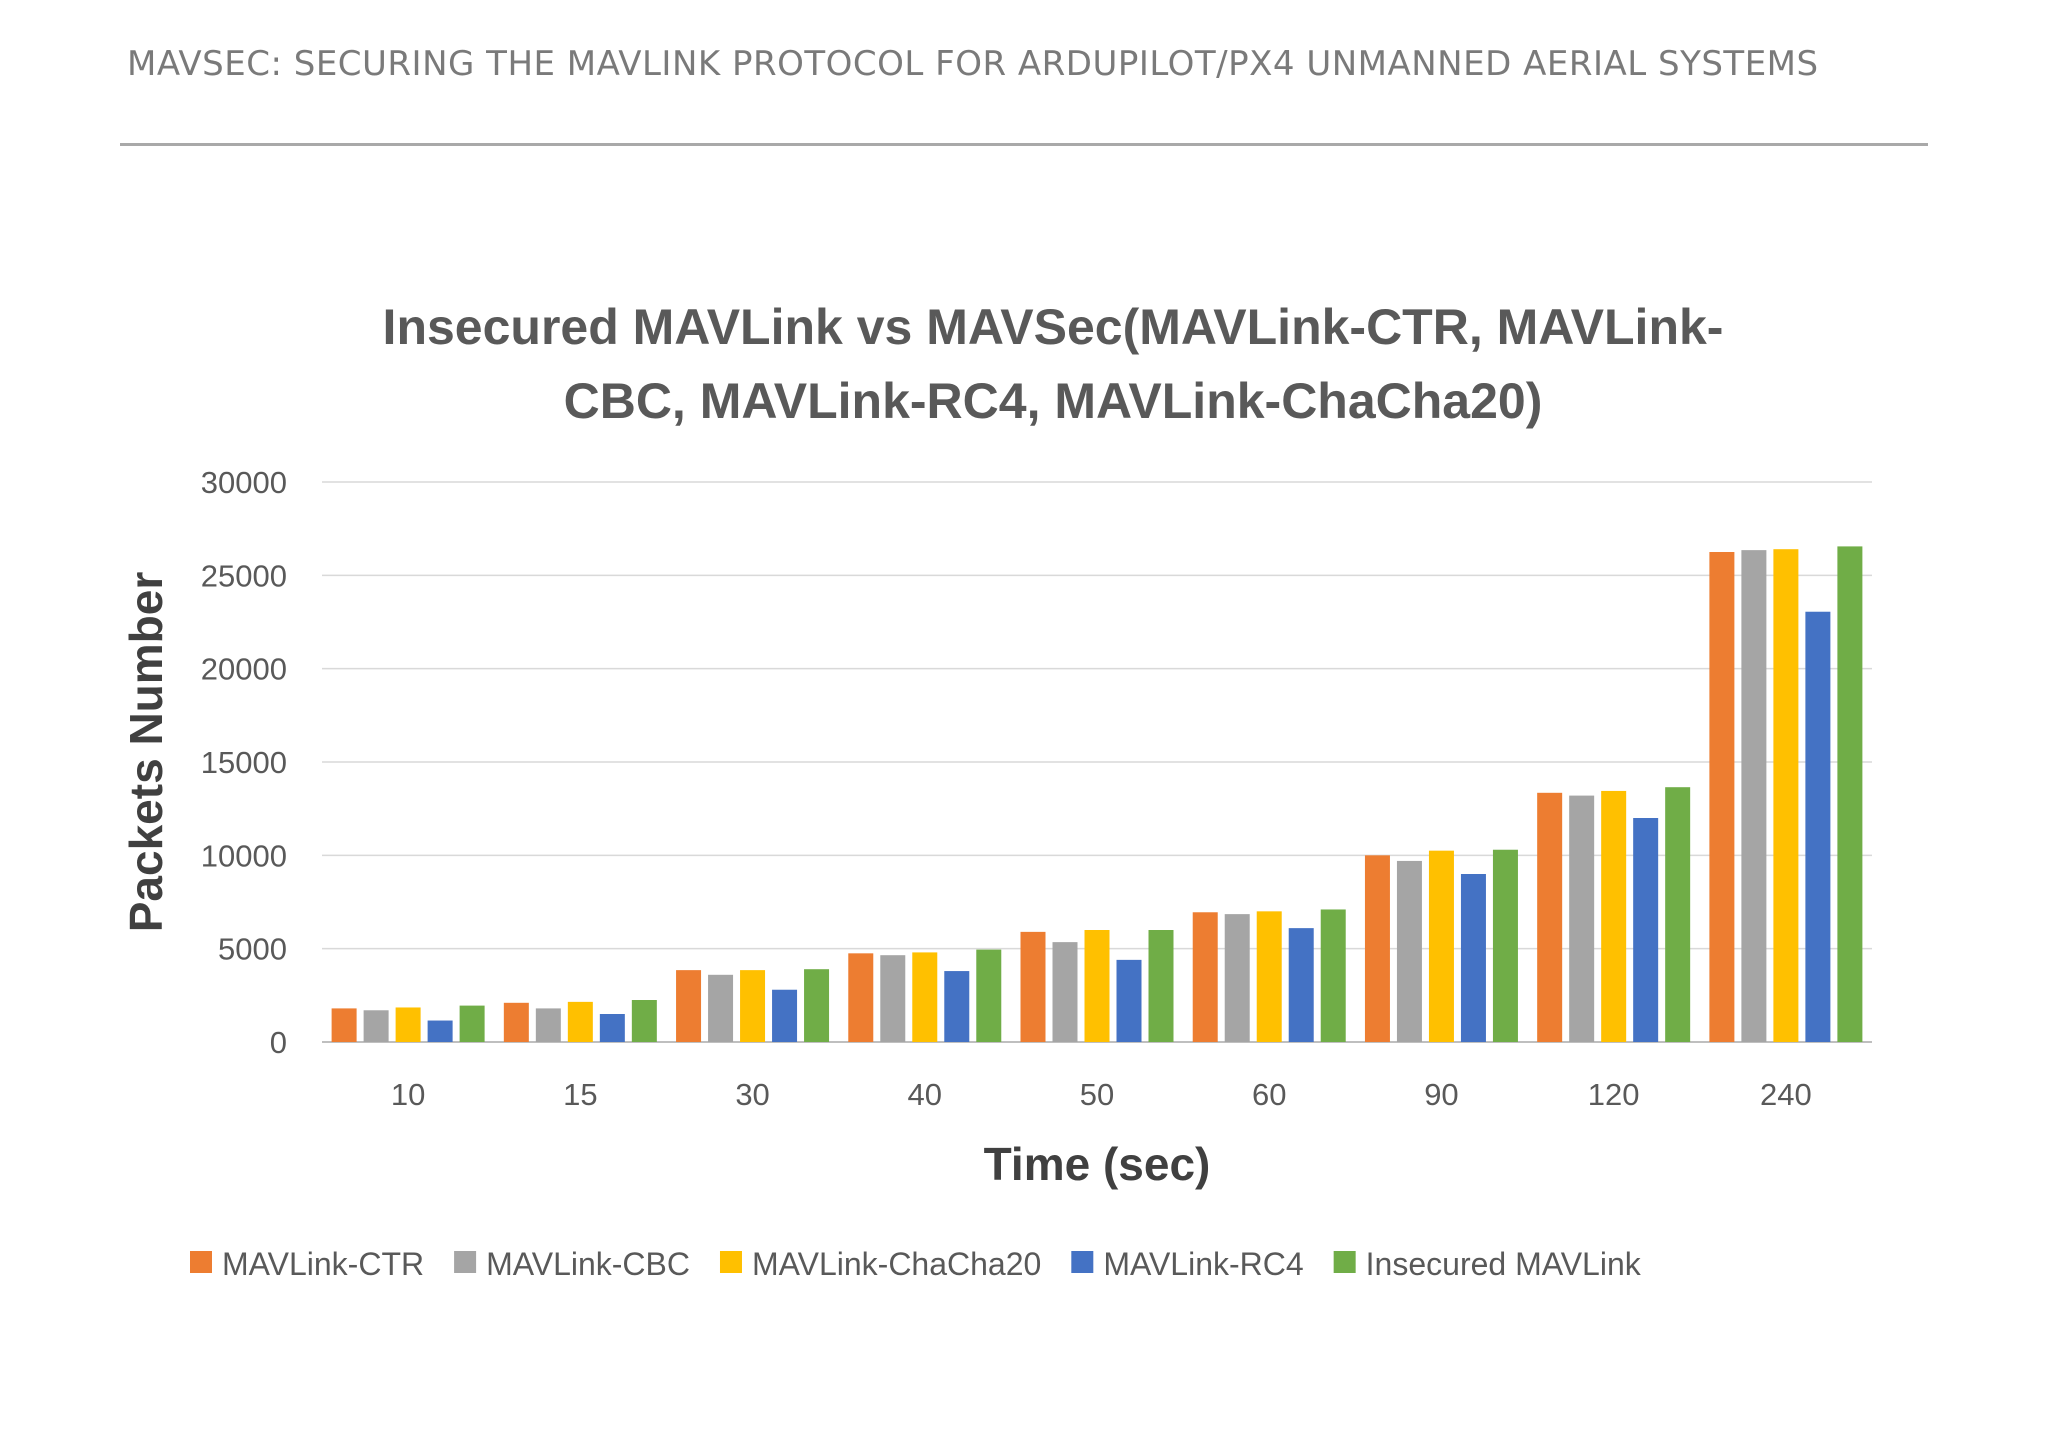  I want to click on y-tick-label: 5000, so click(252, 949).